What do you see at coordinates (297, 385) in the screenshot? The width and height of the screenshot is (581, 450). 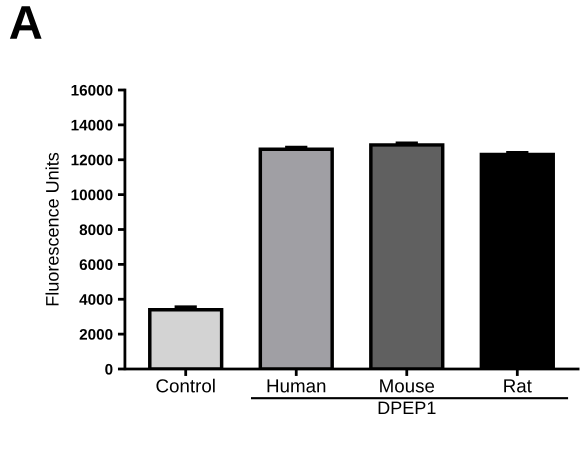 I see `x-tick-label: Human` at bounding box center [297, 385].